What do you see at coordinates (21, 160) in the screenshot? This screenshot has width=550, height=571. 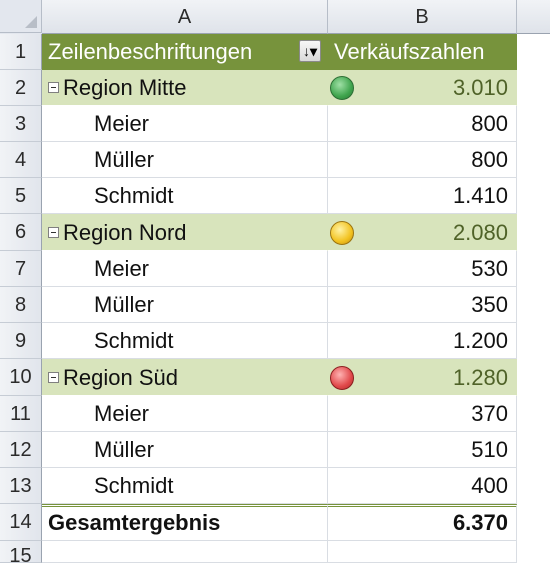 I see `row-header-4: 4` at bounding box center [21, 160].